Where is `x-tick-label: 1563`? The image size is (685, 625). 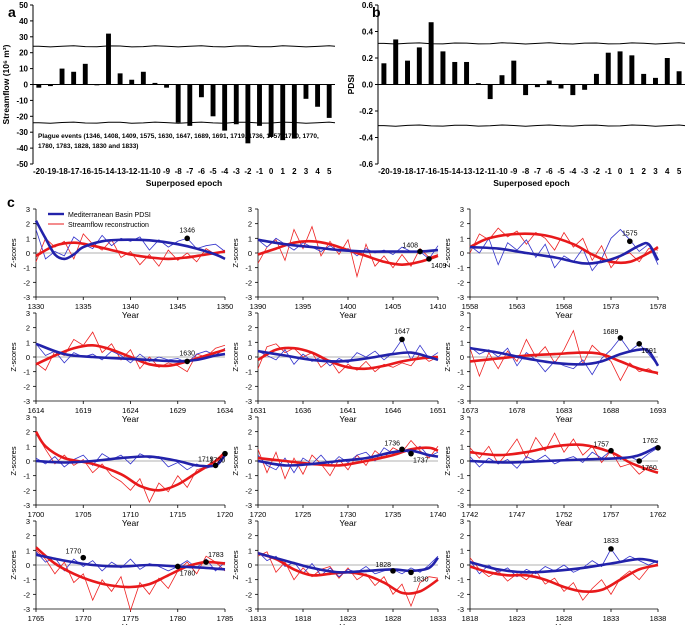 x-tick-label: 1563 is located at coordinates (517, 306).